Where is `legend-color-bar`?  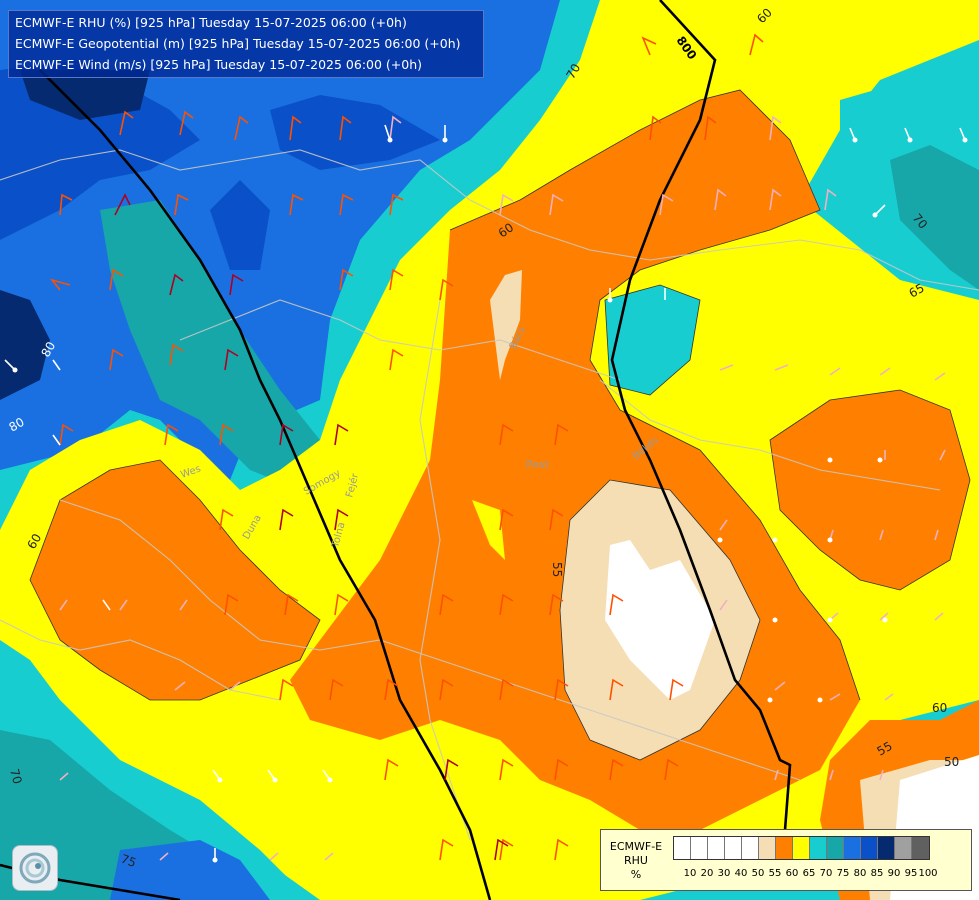
legend-color-bar is located at coordinates (801, 848).